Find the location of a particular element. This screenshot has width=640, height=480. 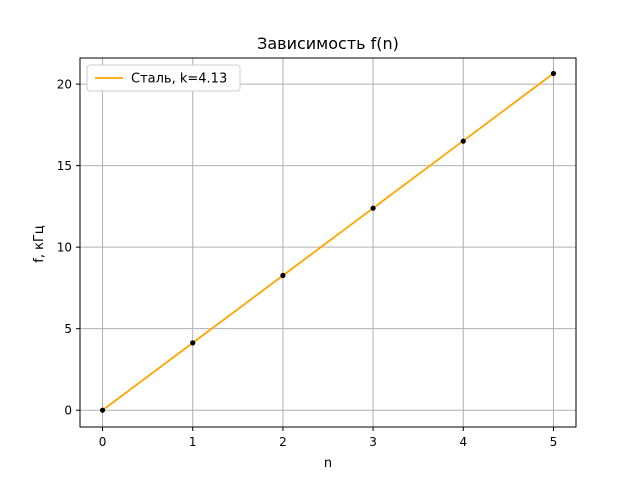

y-tick-label: 5 is located at coordinates (68, 329).